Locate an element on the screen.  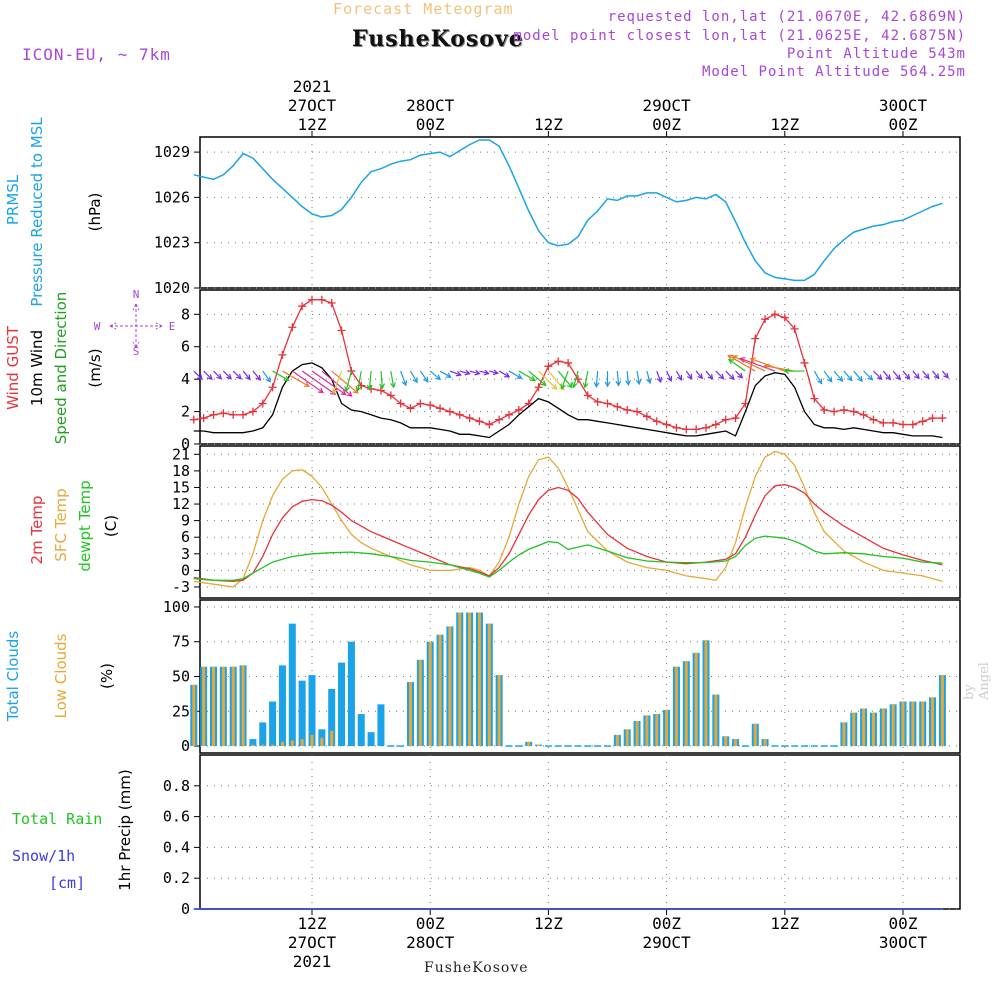
pressure-msl-label: Pressure Reduced to MSL is located at coordinates (37, 212).